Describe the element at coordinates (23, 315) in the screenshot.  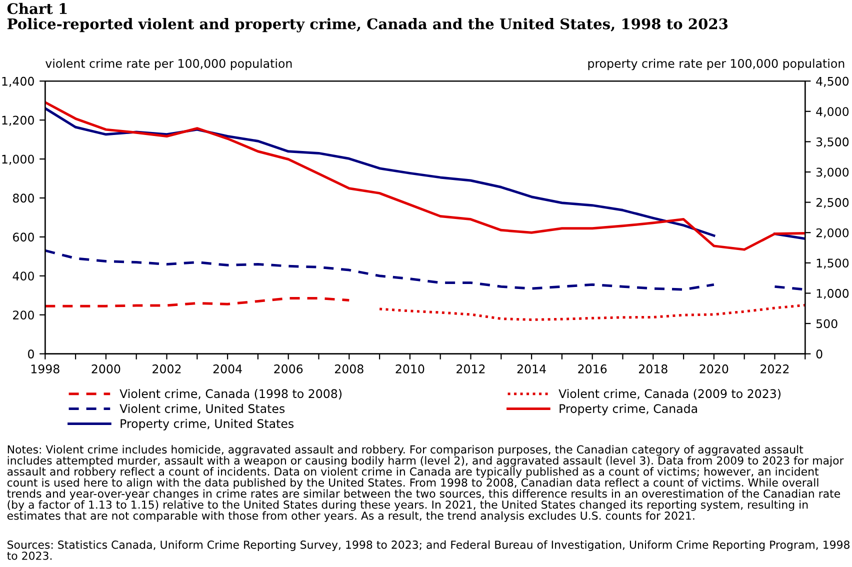
I see `y-tick-label: 200` at that location.